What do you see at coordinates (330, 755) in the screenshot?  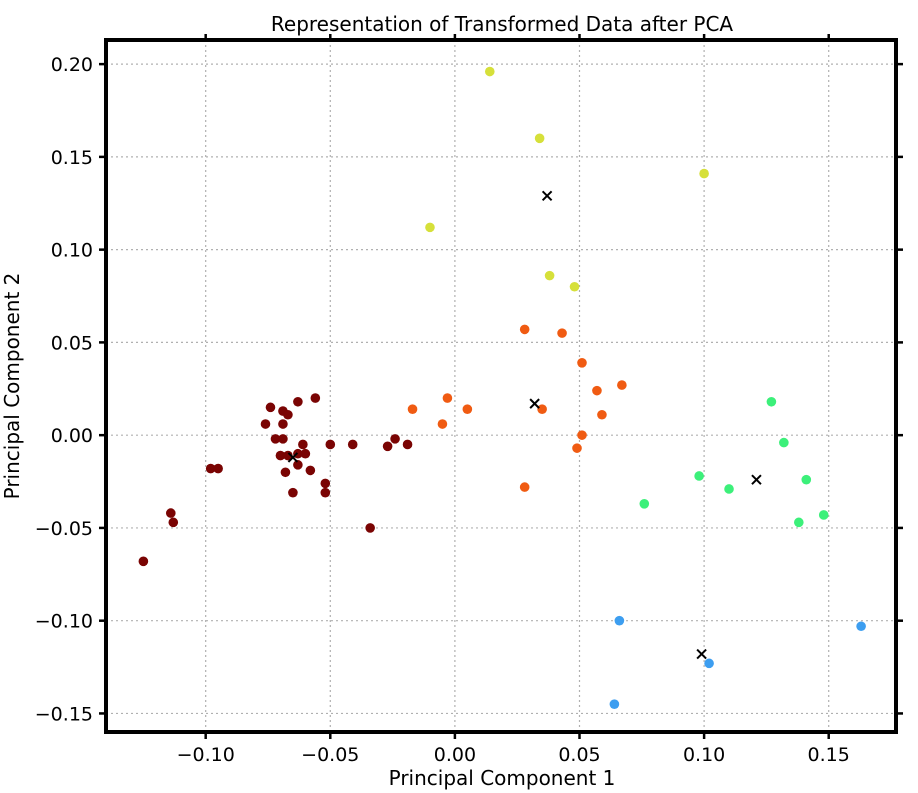 I see `x-tick-label: −0.05` at bounding box center [330, 755].